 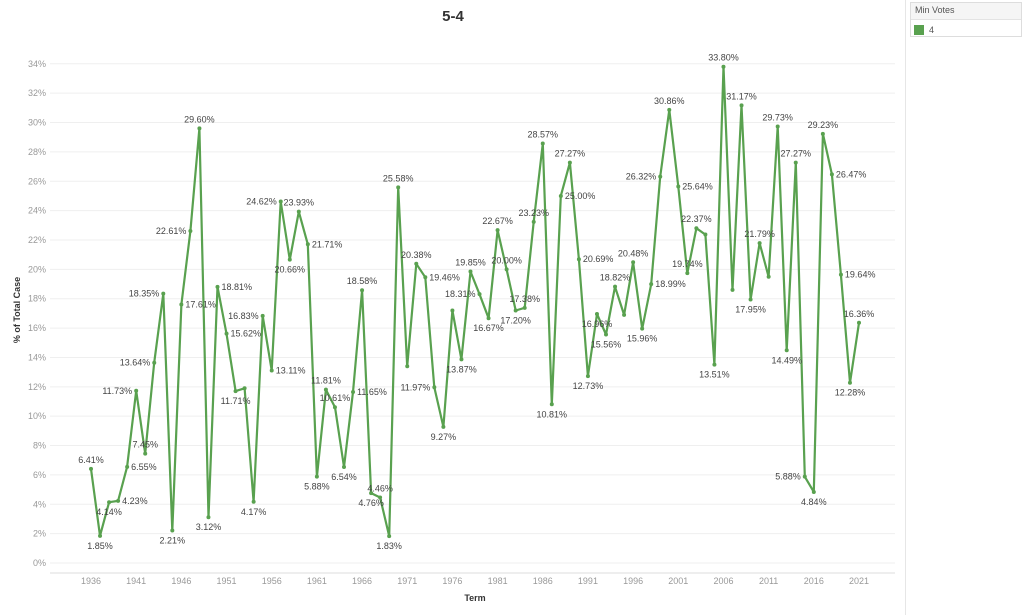 What do you see at coordinates (173, 541) in the screenshot?
I see `data-label: 2.21%` at bounding box center [173, 541].